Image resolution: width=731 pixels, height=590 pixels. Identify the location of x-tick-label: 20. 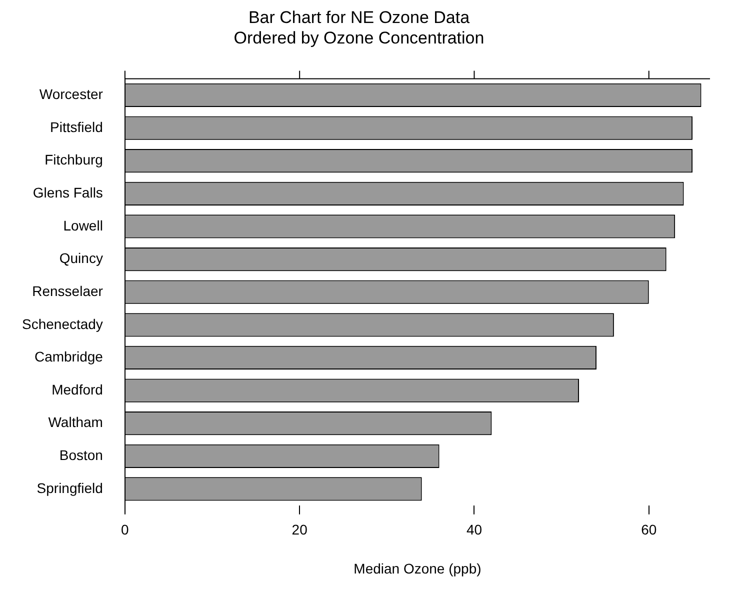
(300, 530).